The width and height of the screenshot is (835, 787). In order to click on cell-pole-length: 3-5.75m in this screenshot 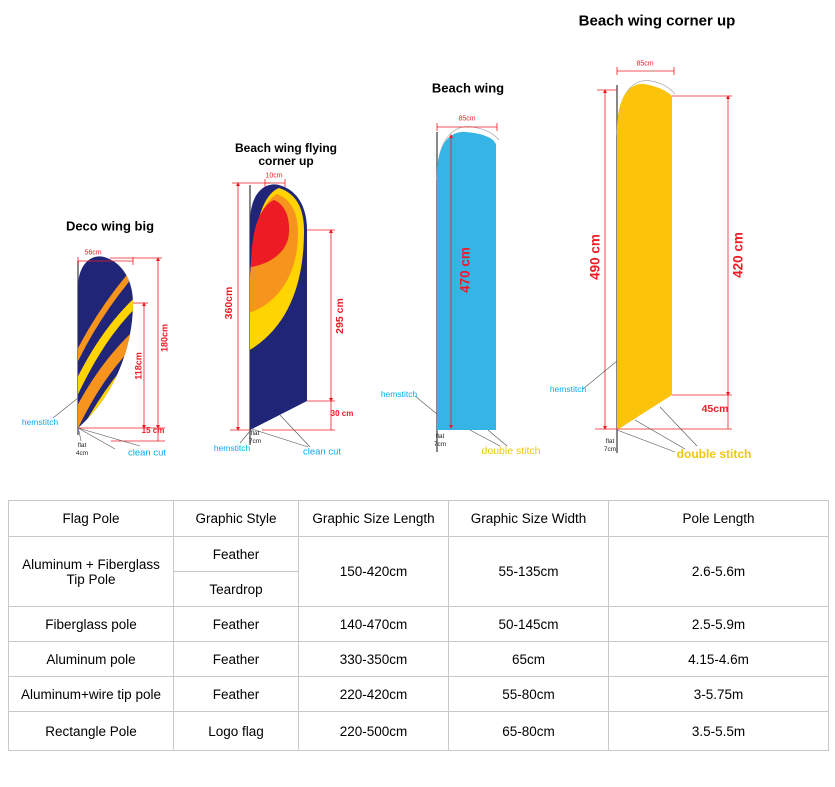, I will do `click(718, 694)`.